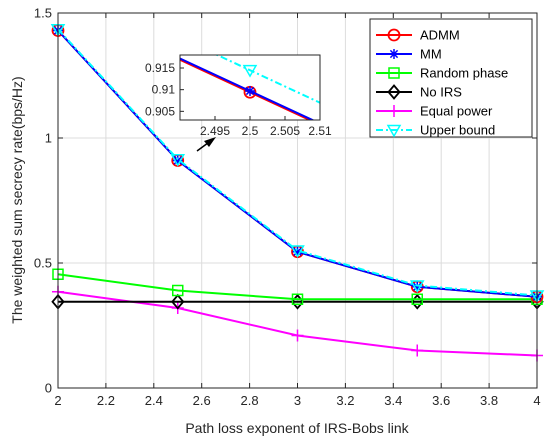 Image resolution: width=550 pixels, height=443 pixels. What do you see at coordinates (178, 301) in the screenshot?
I see `data-point-no-irs` at bounding box center [178, 301].